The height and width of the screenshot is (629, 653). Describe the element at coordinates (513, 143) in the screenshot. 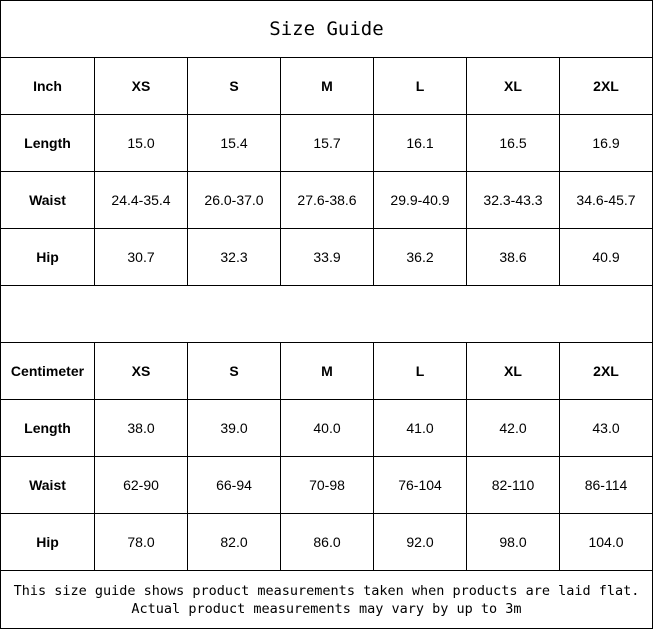

I see `inch-value-cell: 16.5` at that location.